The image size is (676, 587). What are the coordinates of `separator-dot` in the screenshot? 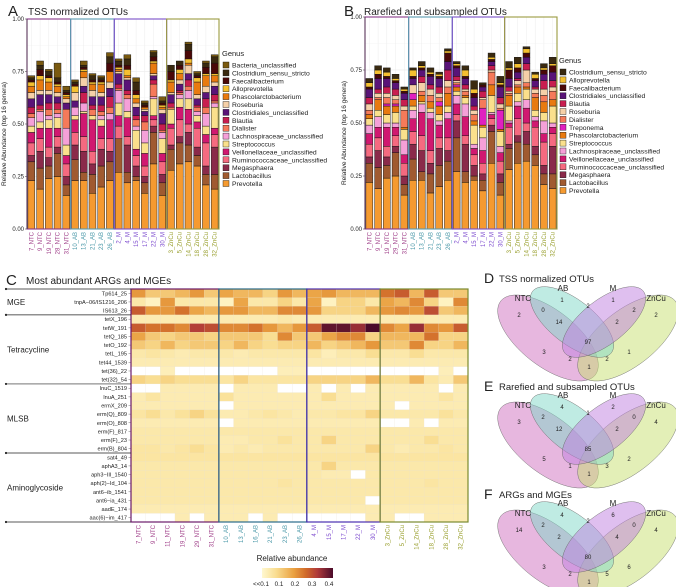 It's located at (6, 453).